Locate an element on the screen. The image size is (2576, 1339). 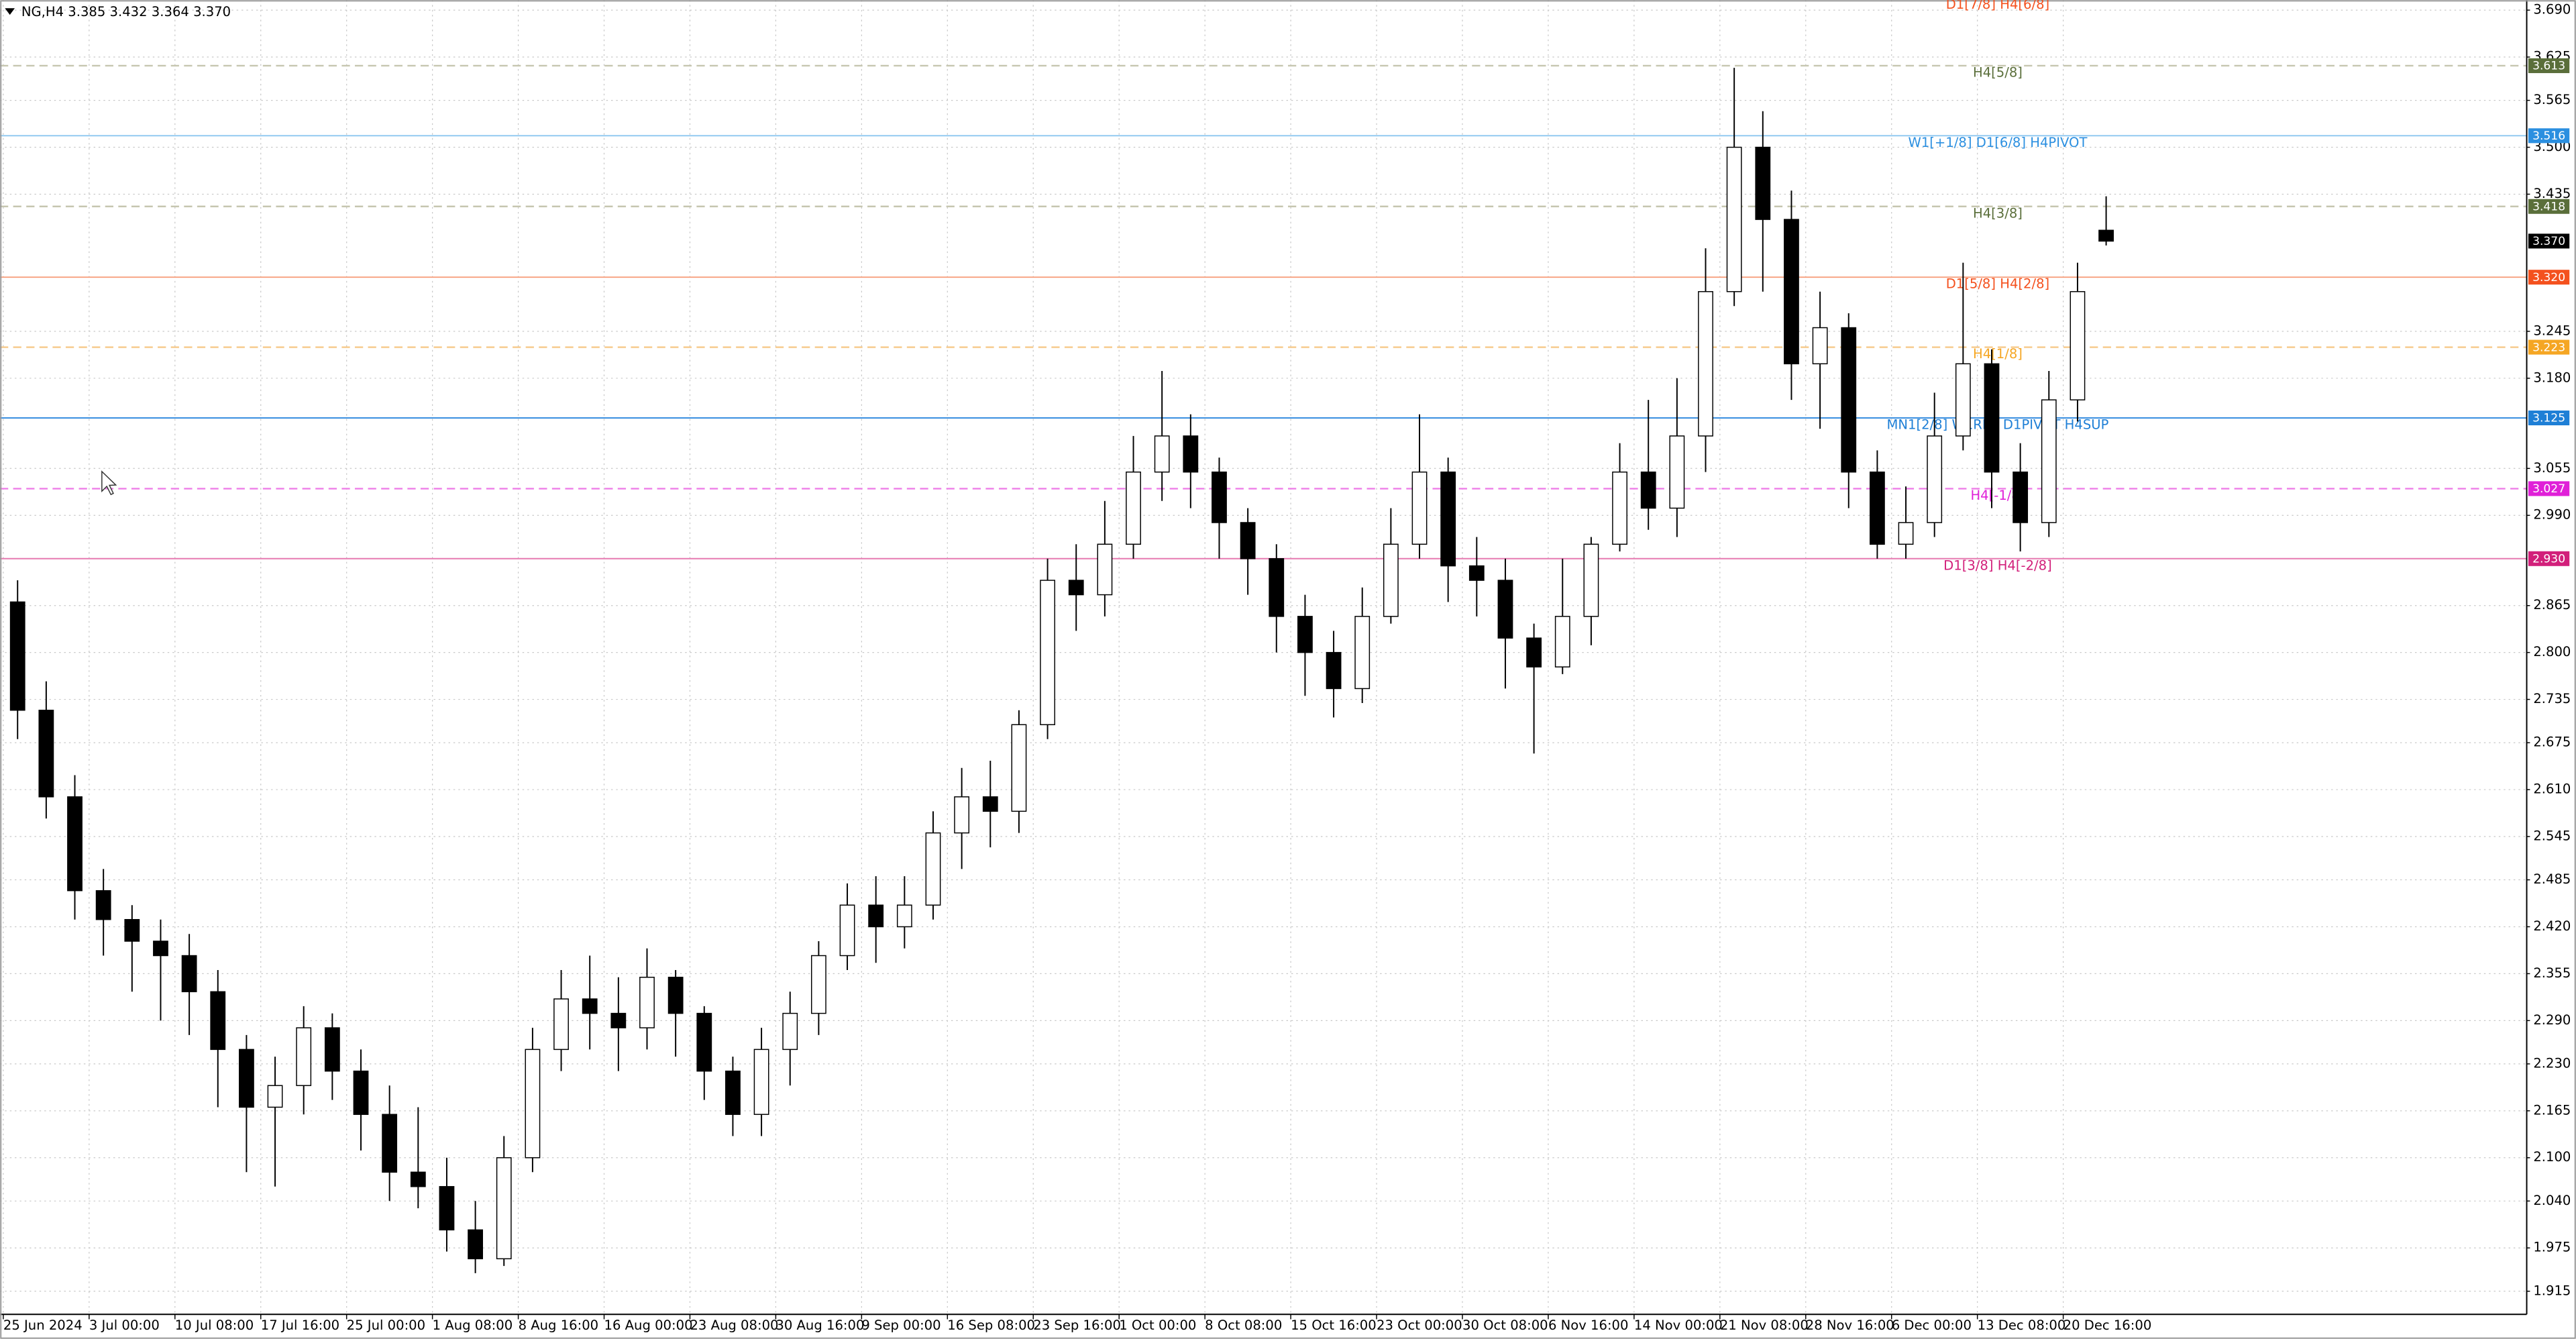
top-level-label: D1[7/8] H4[6/8] is located at coordinates (1998, 6).